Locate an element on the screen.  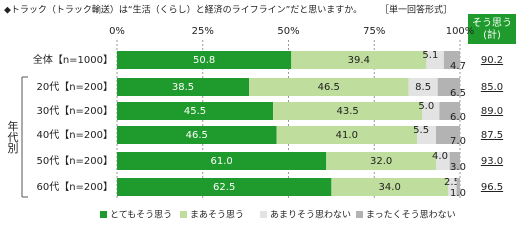
data-label: 61.0 is located at coordinates (221, 161).